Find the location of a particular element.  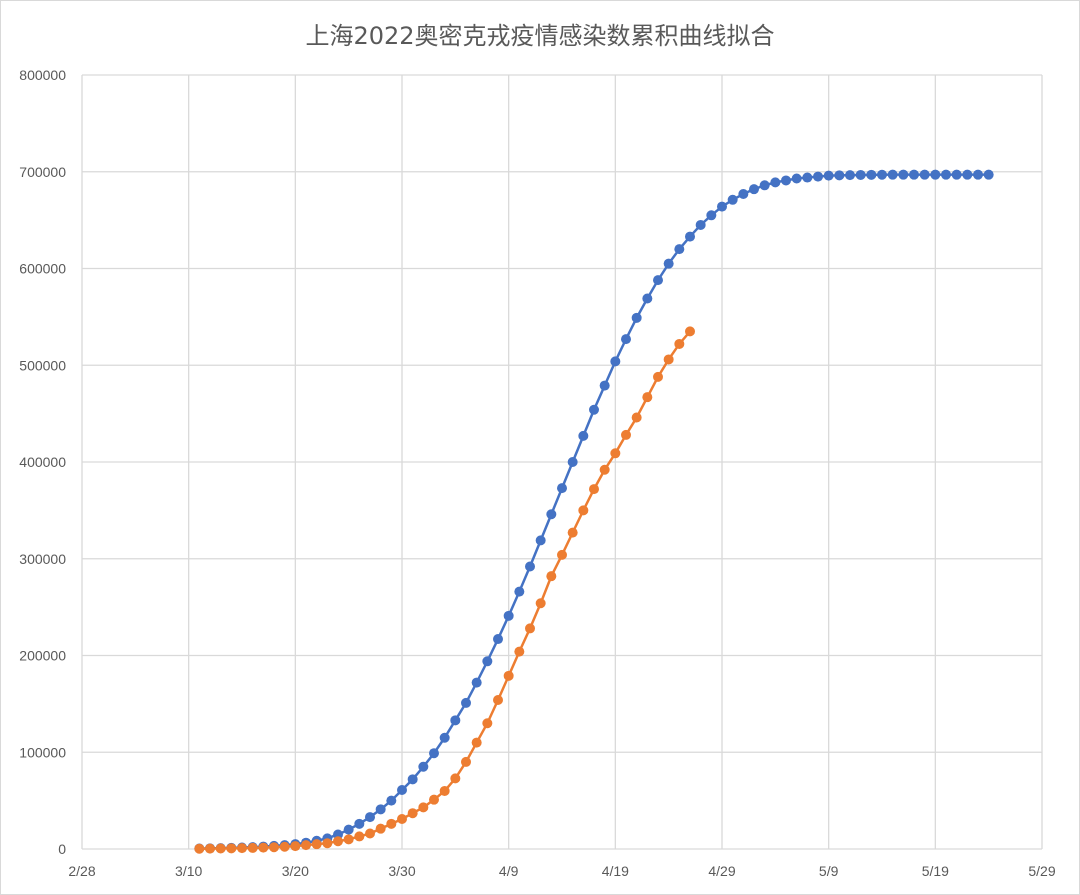

x-tick-label: 4/19 is located at coordinates (615, 871).